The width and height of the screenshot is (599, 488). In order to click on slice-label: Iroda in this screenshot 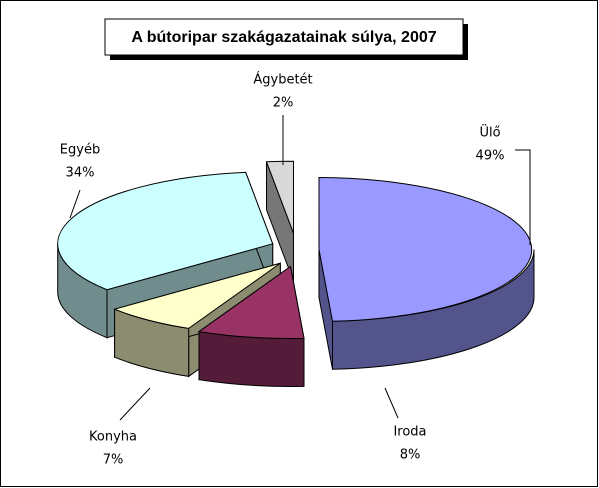, I will do `click(409, 432)`.